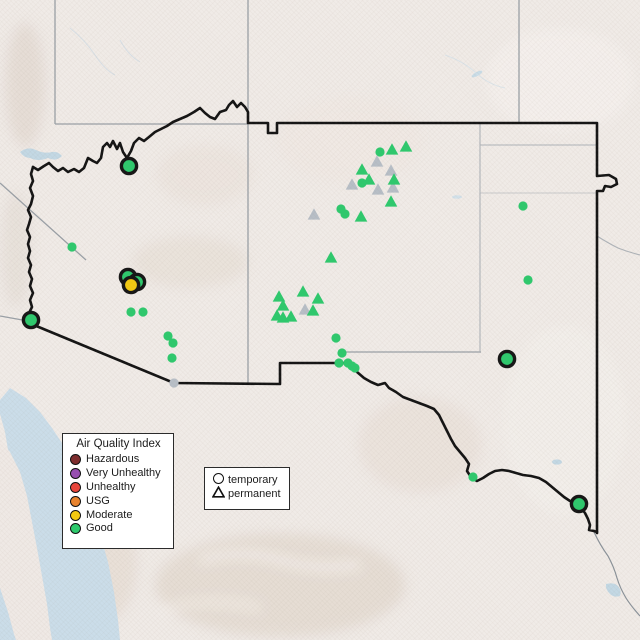  What do you see at coordinates (75, 474) in the screenshot?
I see `very-unhealthy-swatch-icon` at bounding box center [75, 474].